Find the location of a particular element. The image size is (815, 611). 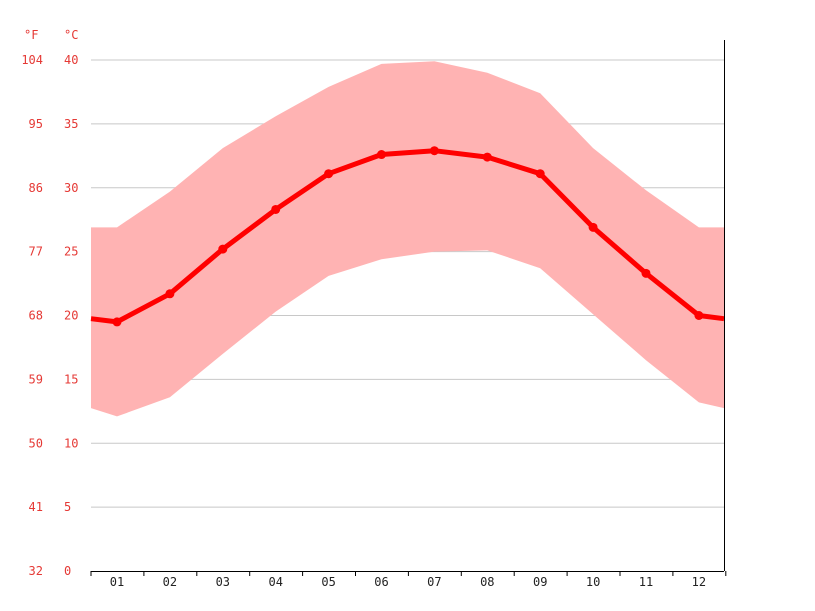

x-tick-label: 03 is located at coordinates (223, 582).